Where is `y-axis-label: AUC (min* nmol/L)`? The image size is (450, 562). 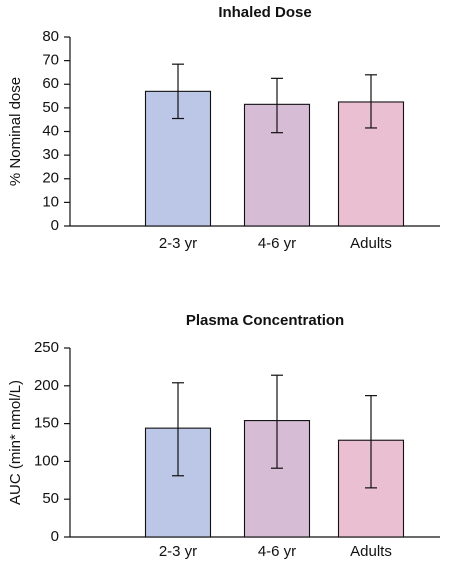
y-axis-label: AUC (min* nmol/L) is located at coordinates (15, 442).